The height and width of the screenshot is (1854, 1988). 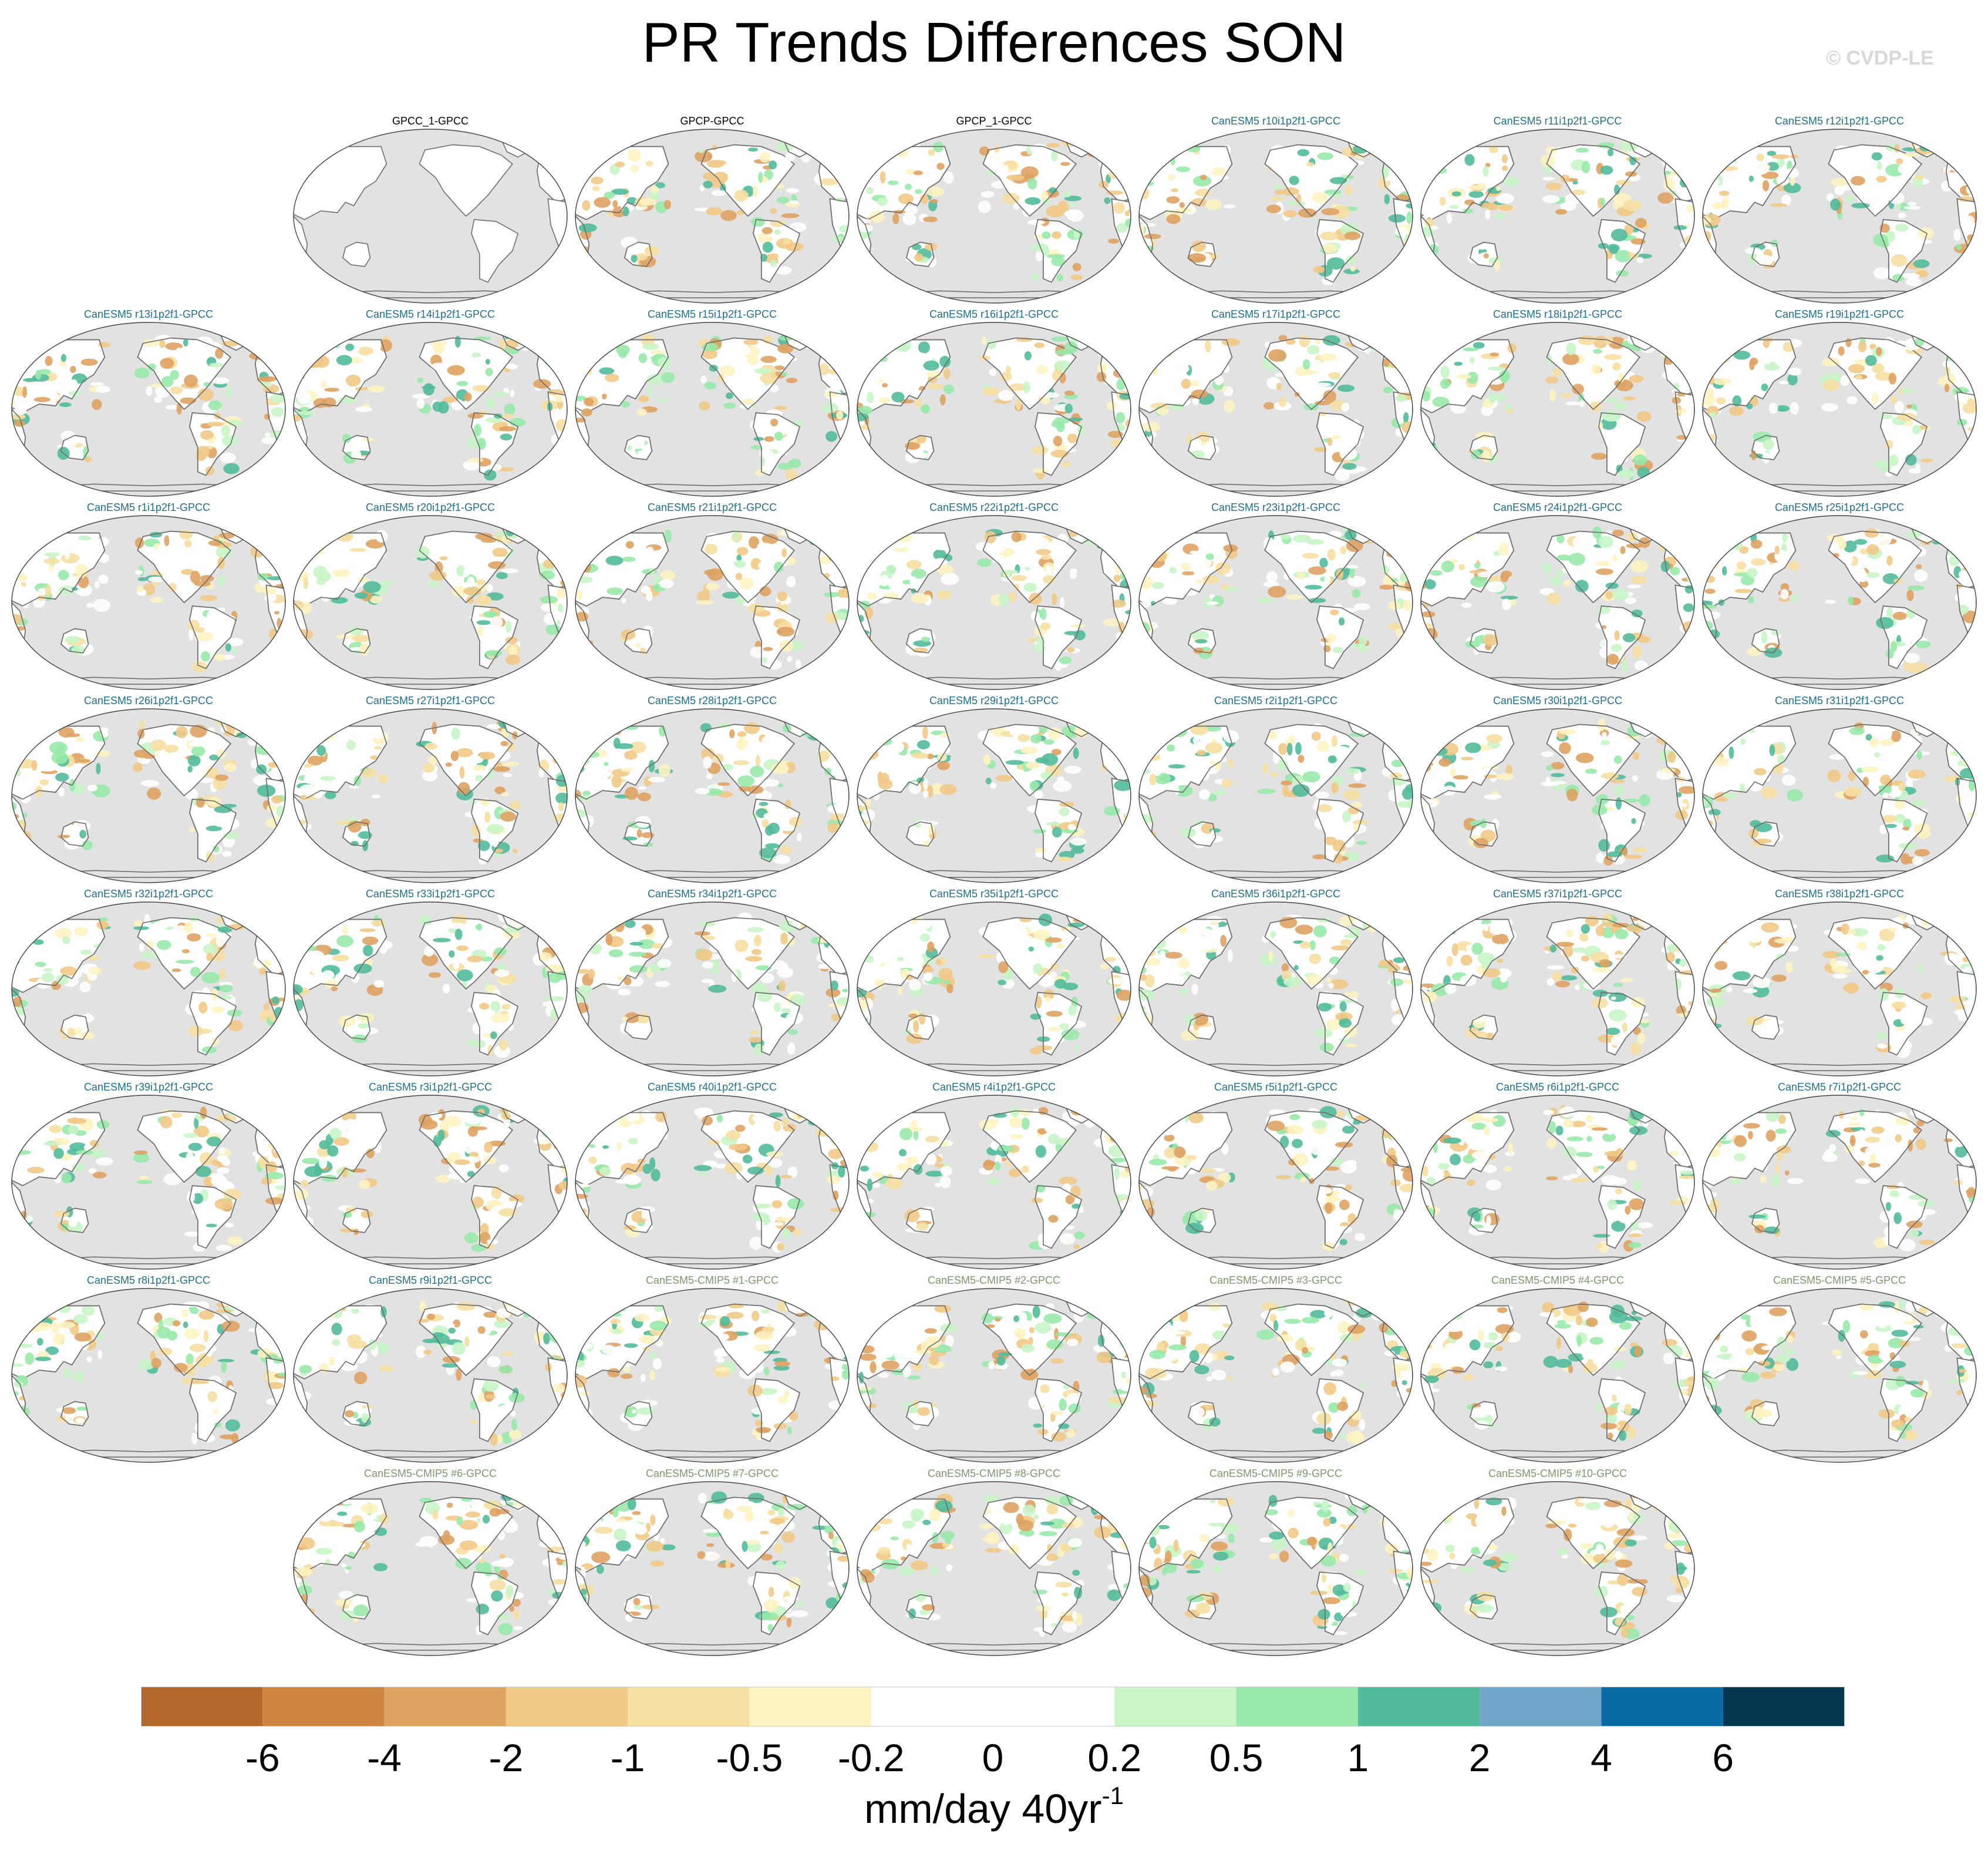 I want to click on panel-title: CanESM5 r18i1p2f1-GPCC, so click(x=1558, y=314).